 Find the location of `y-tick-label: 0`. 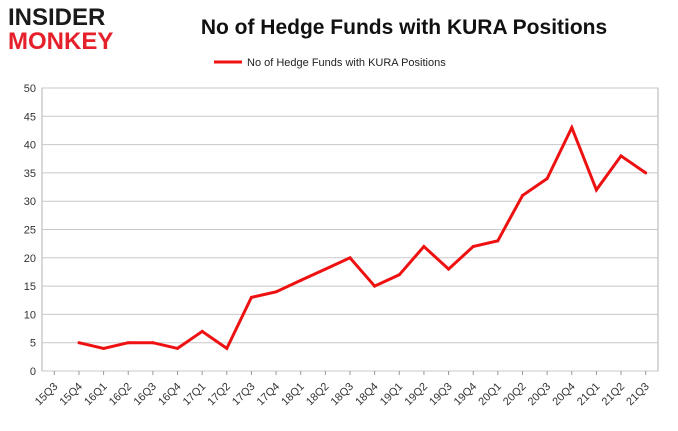

y-tick-label: 0 is located at coordinates (33, 372).